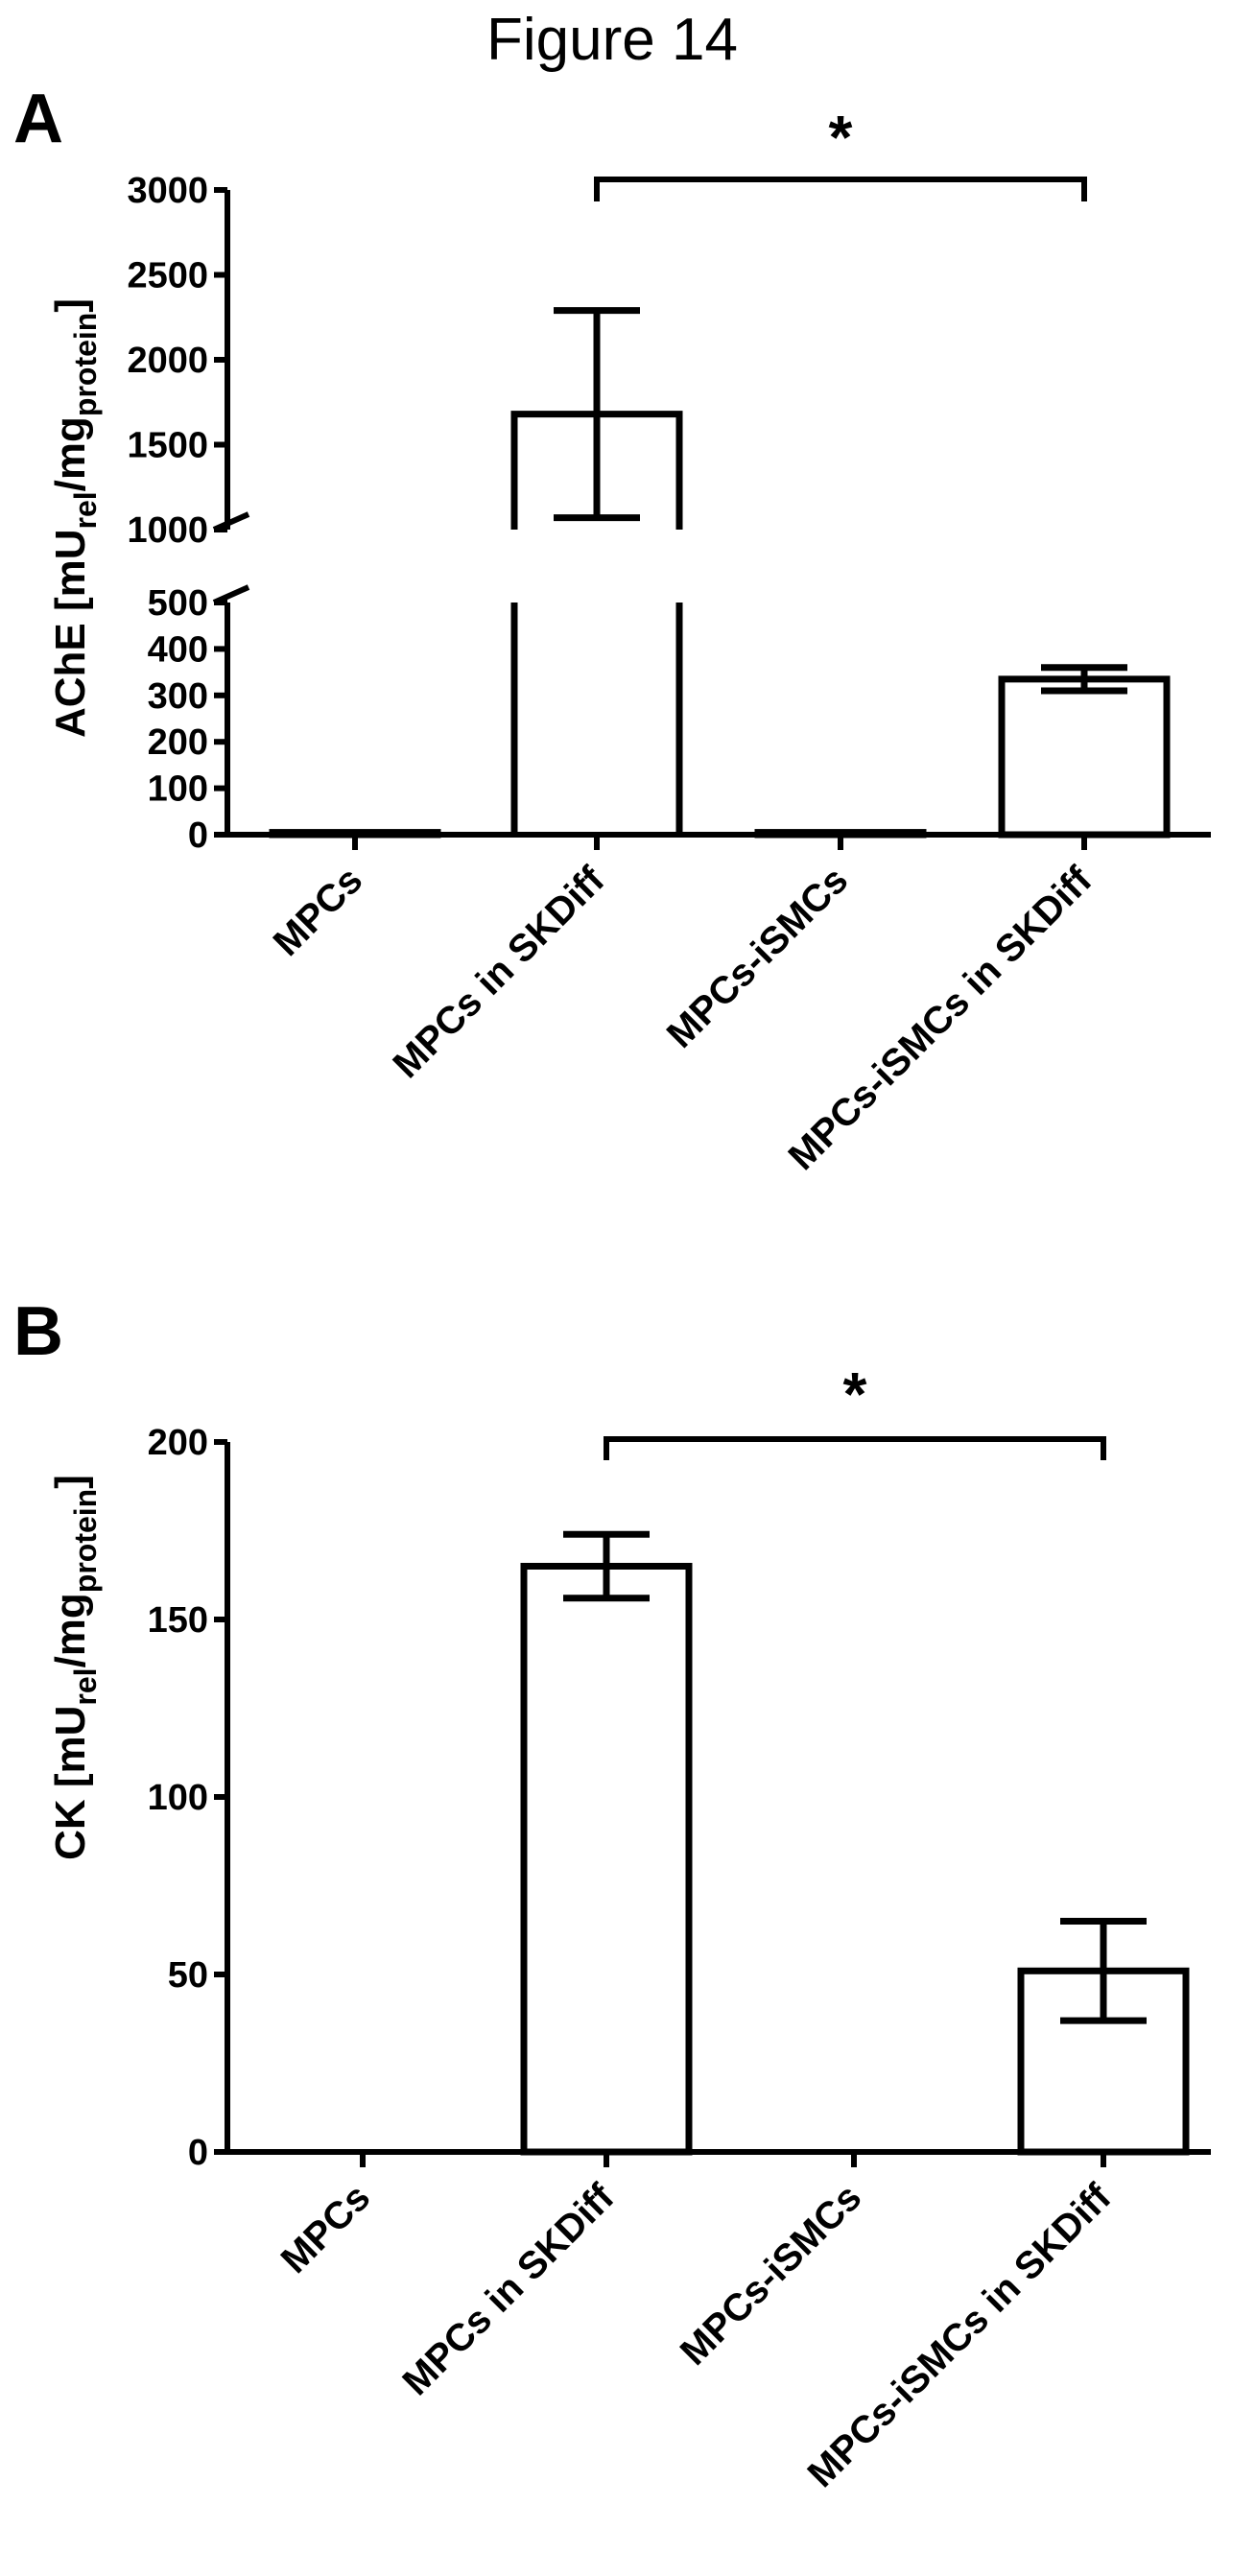 The image size is (1255, 2576). I want to click on panel-a-y-tick-label: 200, so click(178, 743).